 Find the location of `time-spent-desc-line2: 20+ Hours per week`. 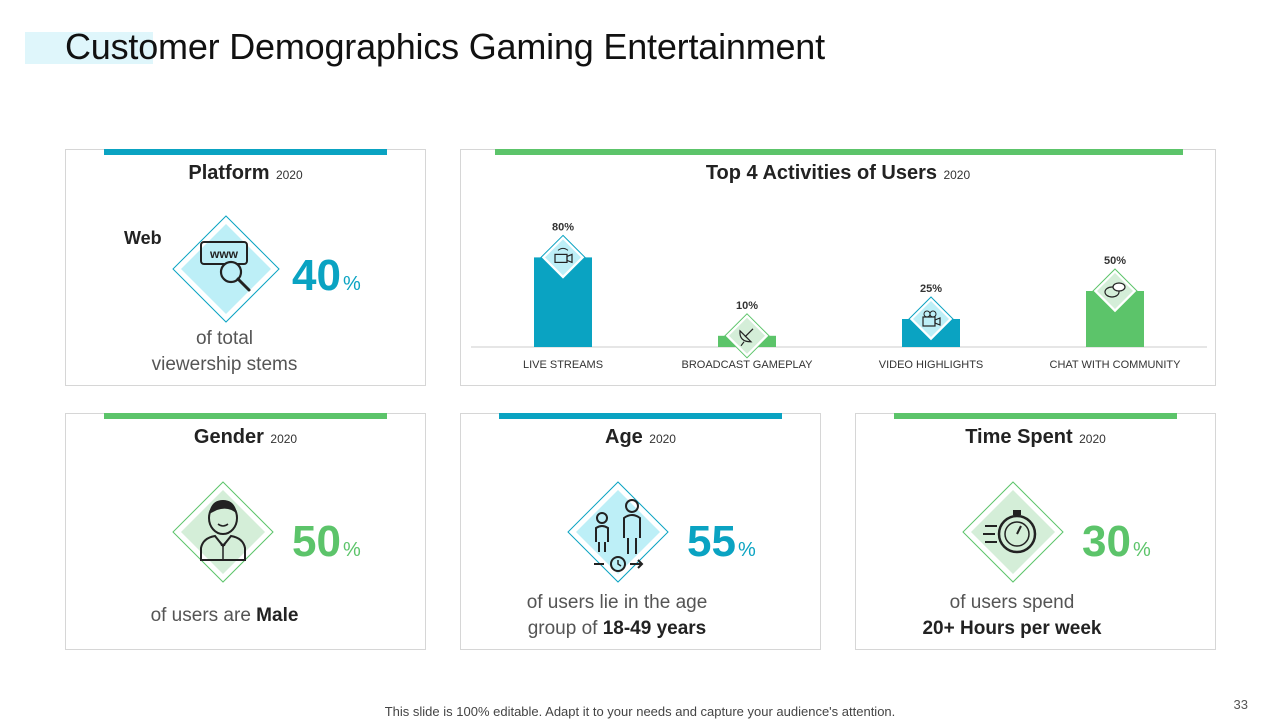

time-spent-desc-line2: 20+ Hours per week is located at coordinates (1012, 629).